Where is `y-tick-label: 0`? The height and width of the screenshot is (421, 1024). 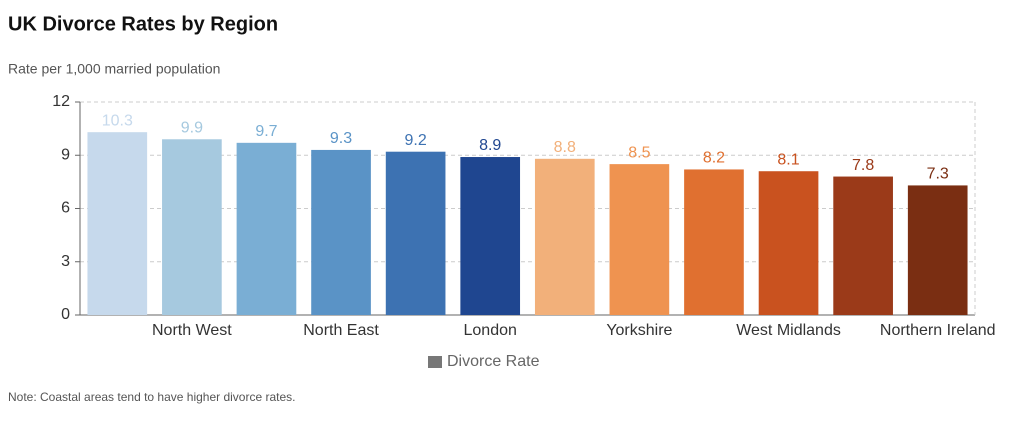
y-tick-label: 0 is located at coordinates (65, 314).